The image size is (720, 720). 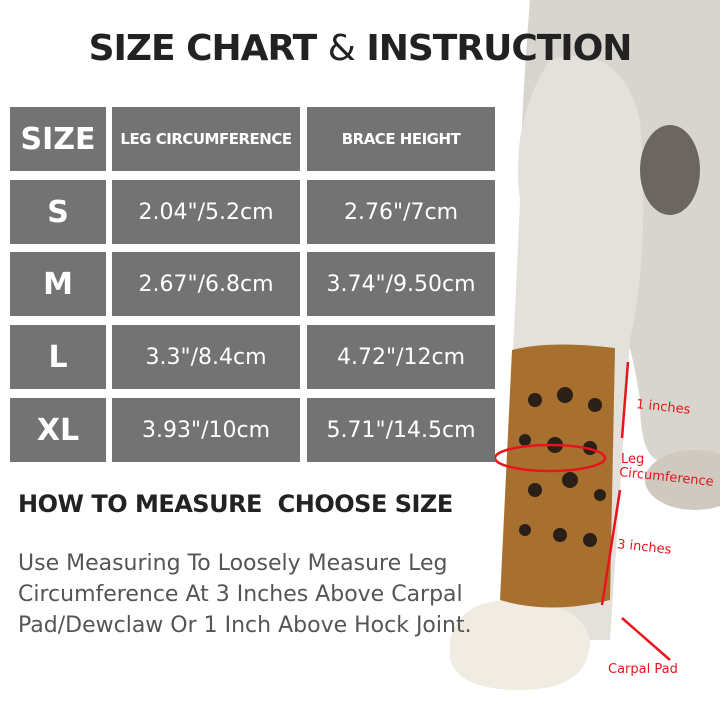 I want to click on height-cell: 3.74"/9.50cm, so click(x=401, y=284).